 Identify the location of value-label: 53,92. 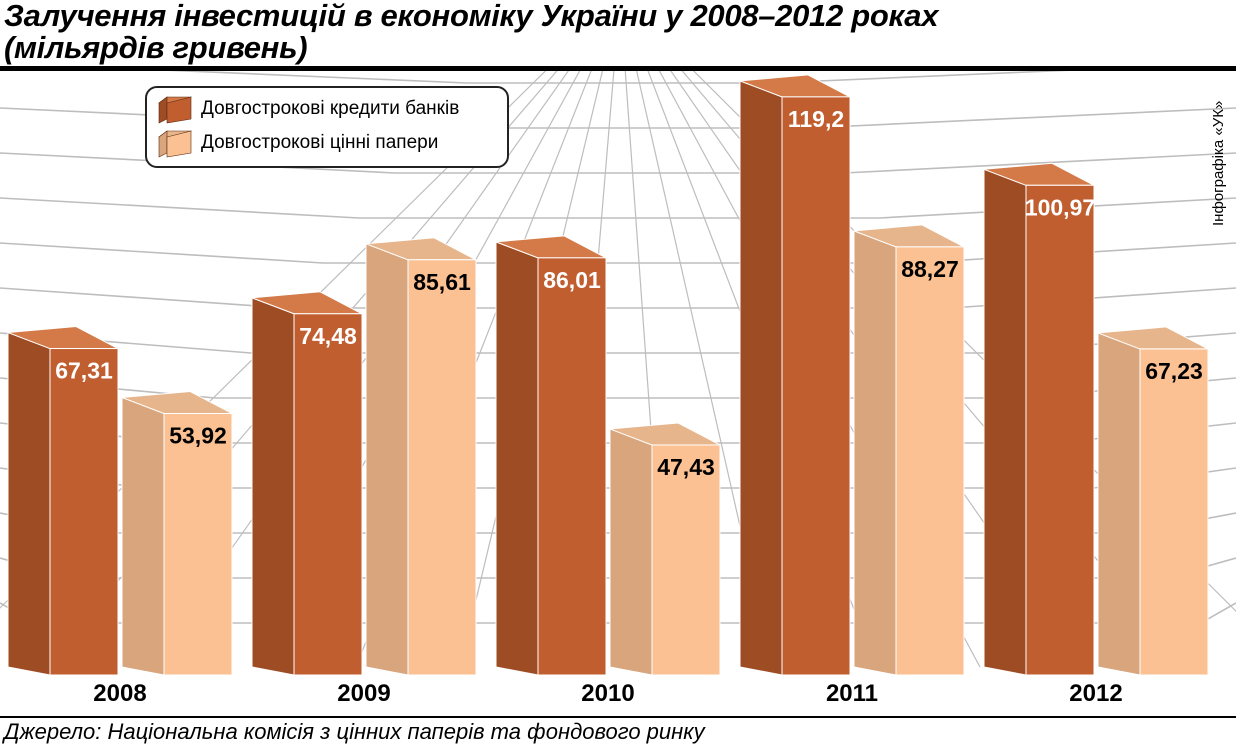
(198, 435).